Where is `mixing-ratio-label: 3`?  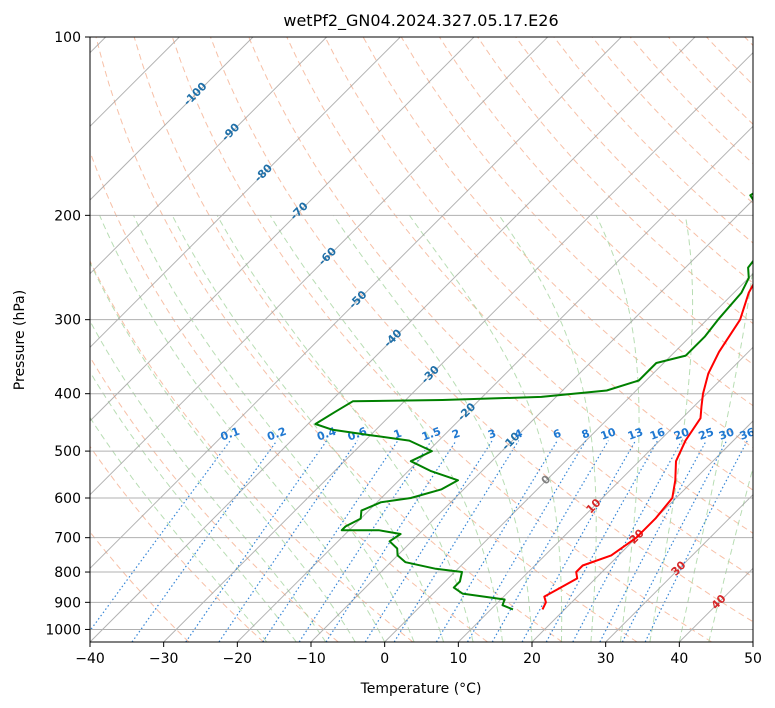 mixing-ratio-label: 3 is located at coordinates (492, 434).